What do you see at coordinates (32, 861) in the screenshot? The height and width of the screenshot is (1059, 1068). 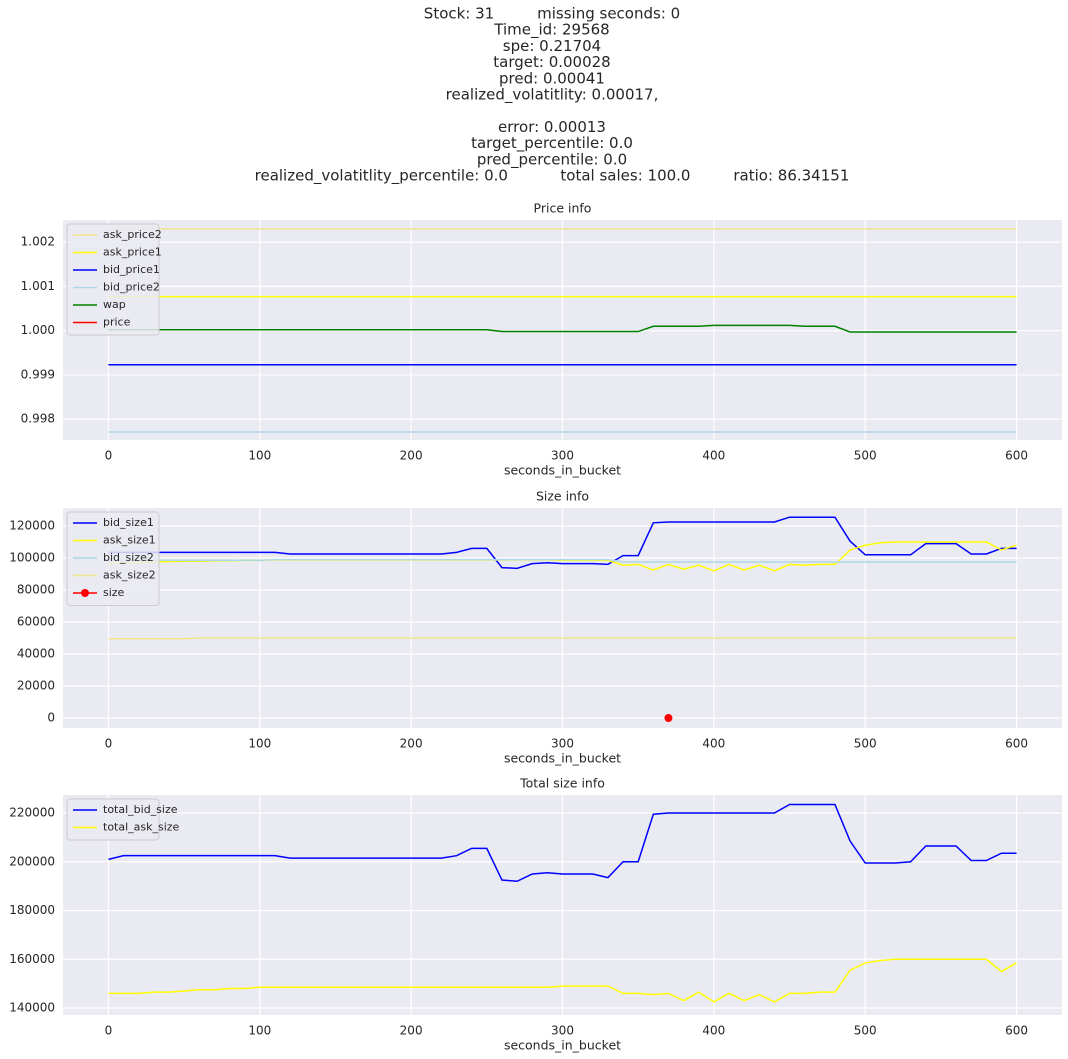 I see `y-tick-label: 200000` at bounding box center [32, 861].